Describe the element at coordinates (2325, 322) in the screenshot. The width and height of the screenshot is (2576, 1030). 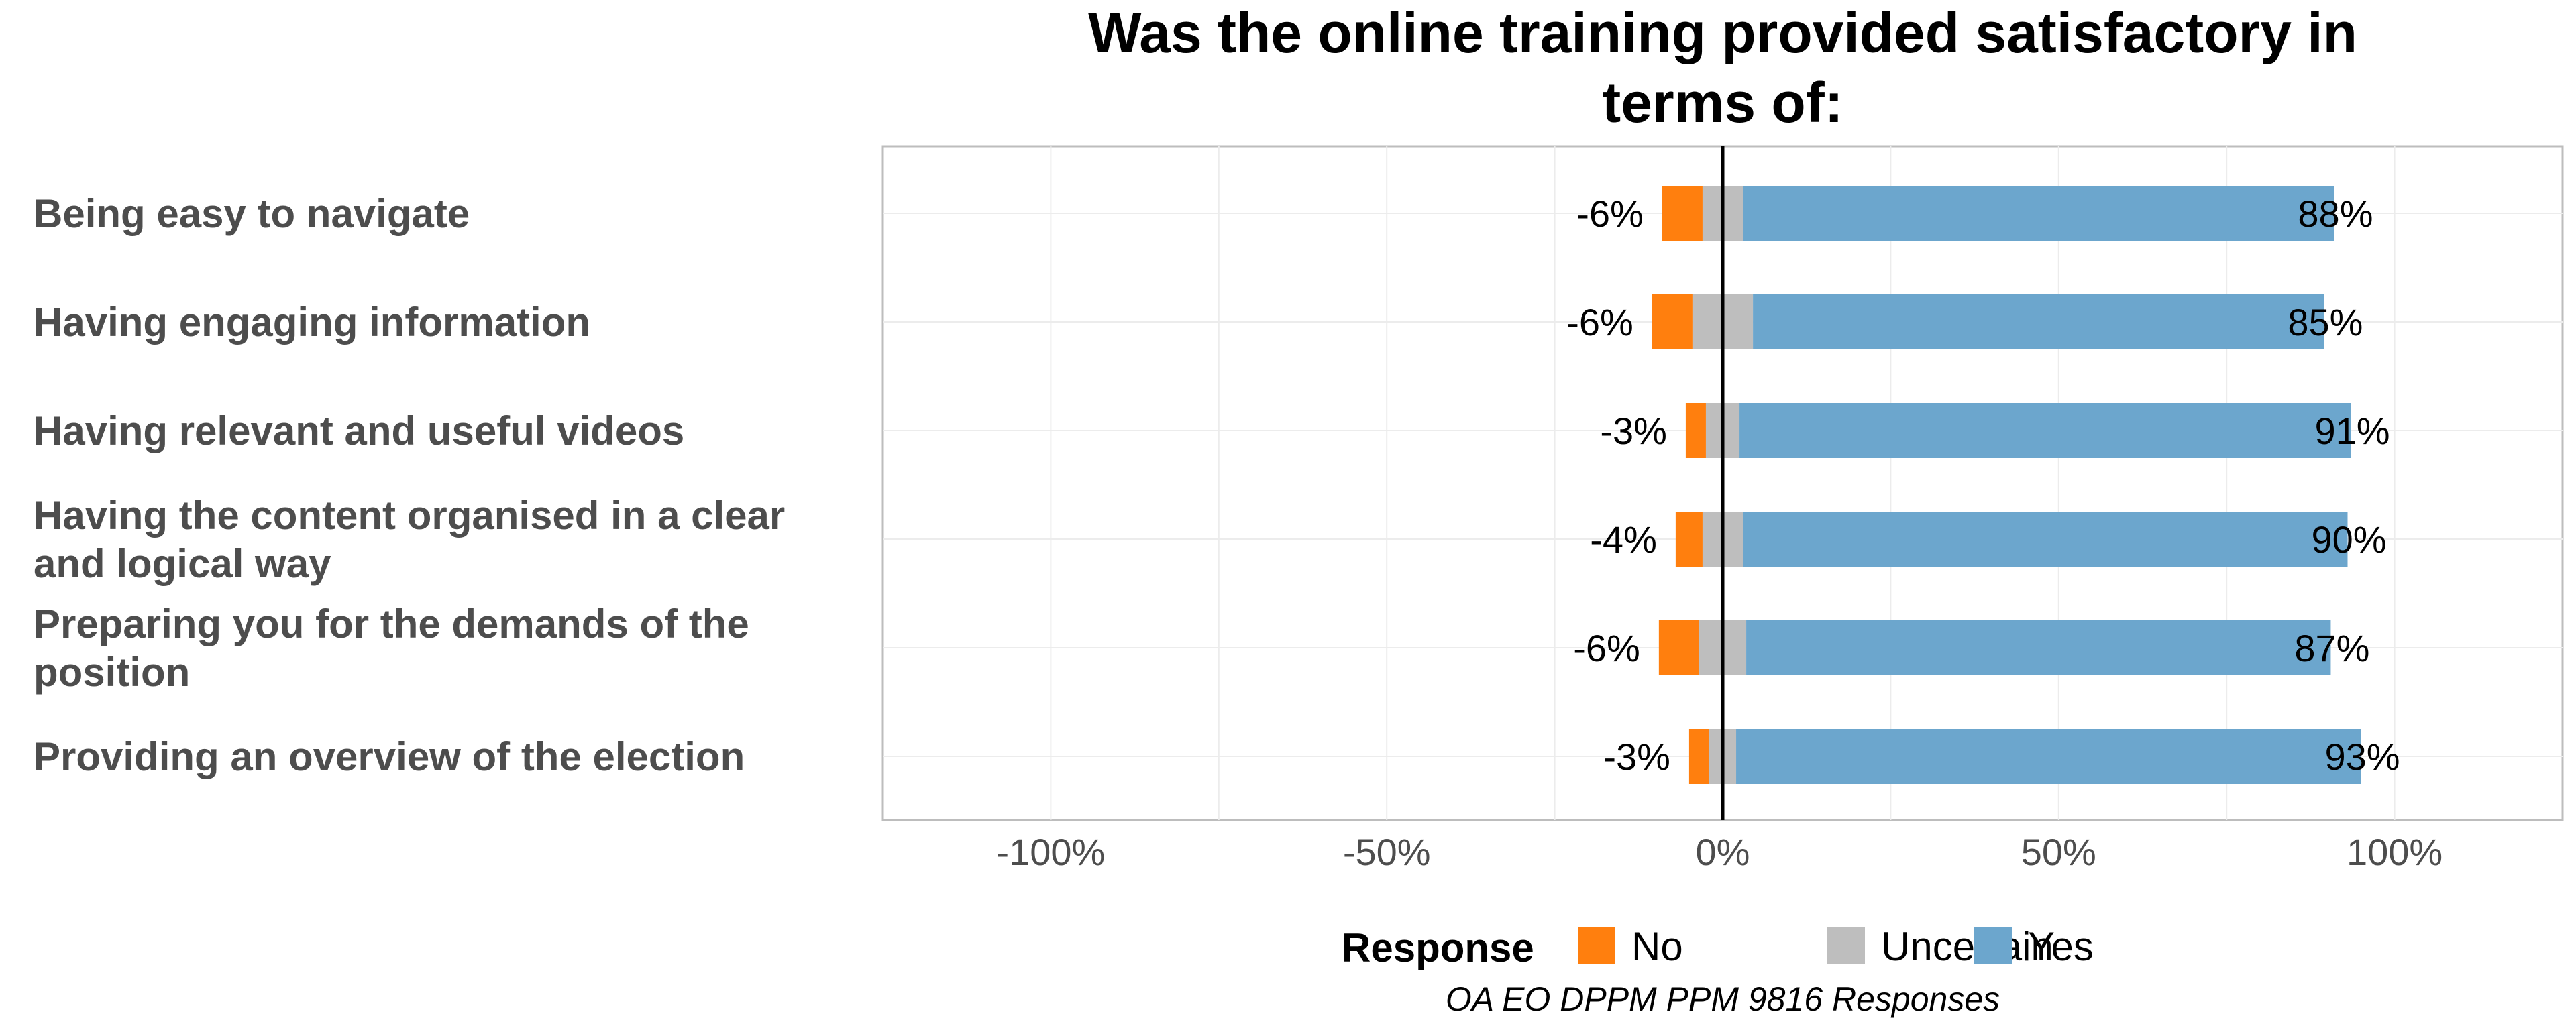
I see `data-label-yes: 85%` at that location.